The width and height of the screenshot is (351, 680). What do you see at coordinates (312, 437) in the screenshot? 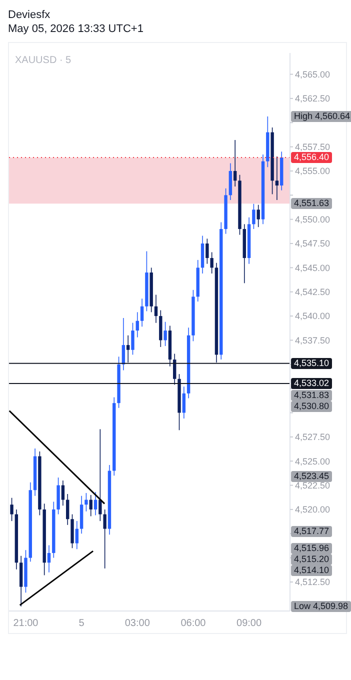
I see `y-tick-label: 4,527.50` at bounding box center [312, 437].